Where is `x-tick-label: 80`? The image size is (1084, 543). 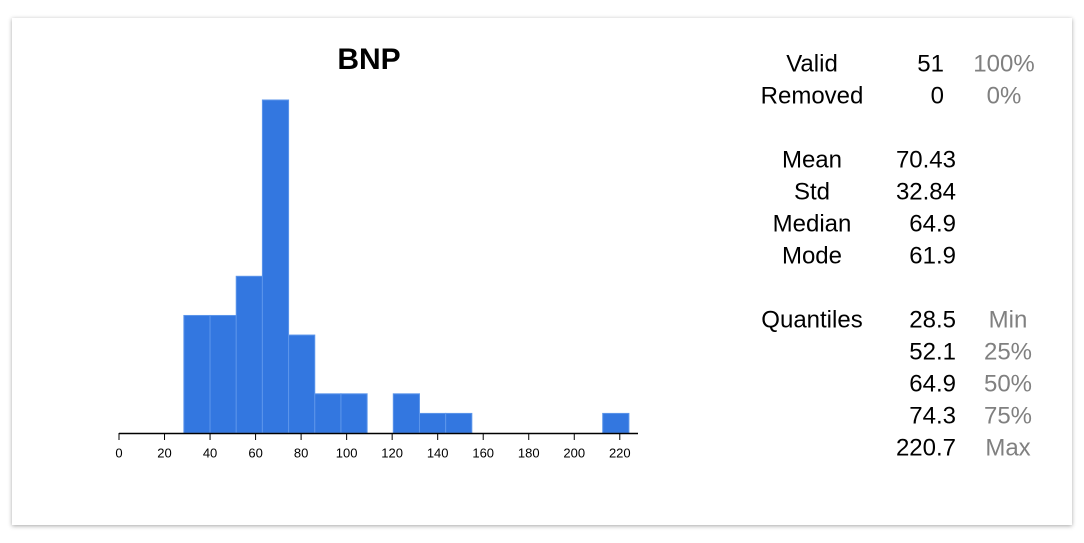 x-tick-label: 80 is located at coordinates (301, 452).